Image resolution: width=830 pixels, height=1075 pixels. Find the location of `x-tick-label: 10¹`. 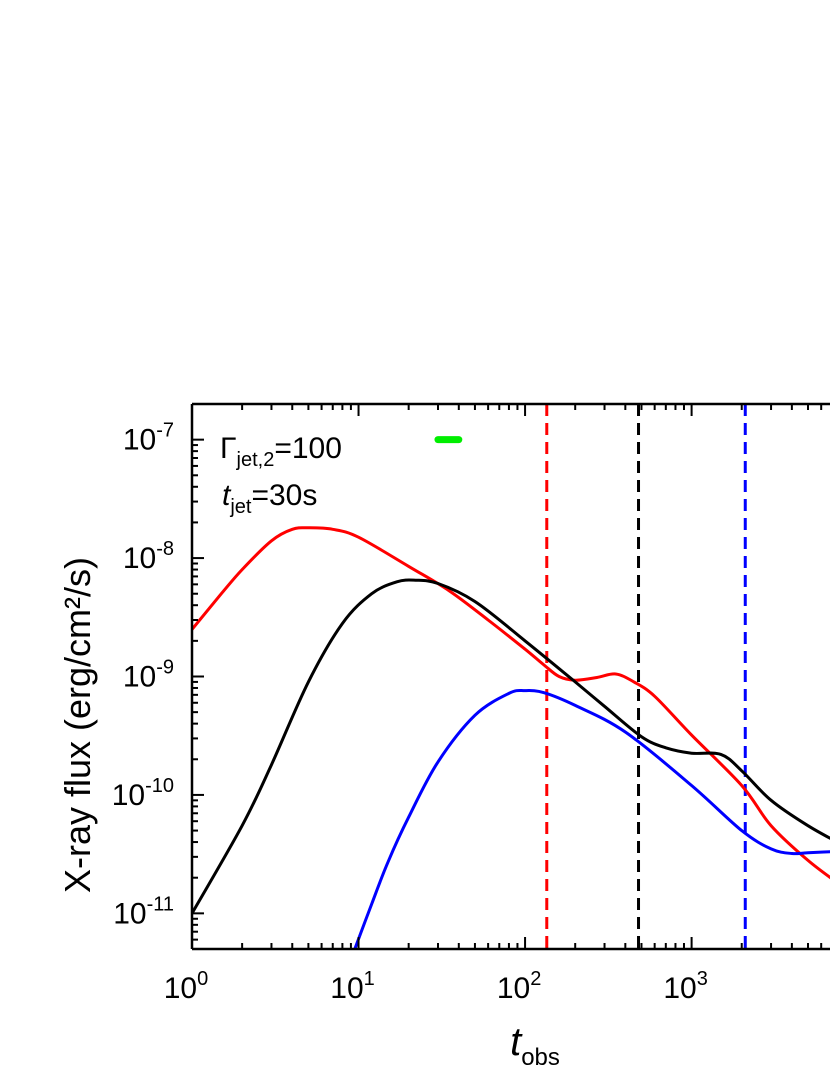

x-tick-label: 10¹ is located at coordinates (352, 986).